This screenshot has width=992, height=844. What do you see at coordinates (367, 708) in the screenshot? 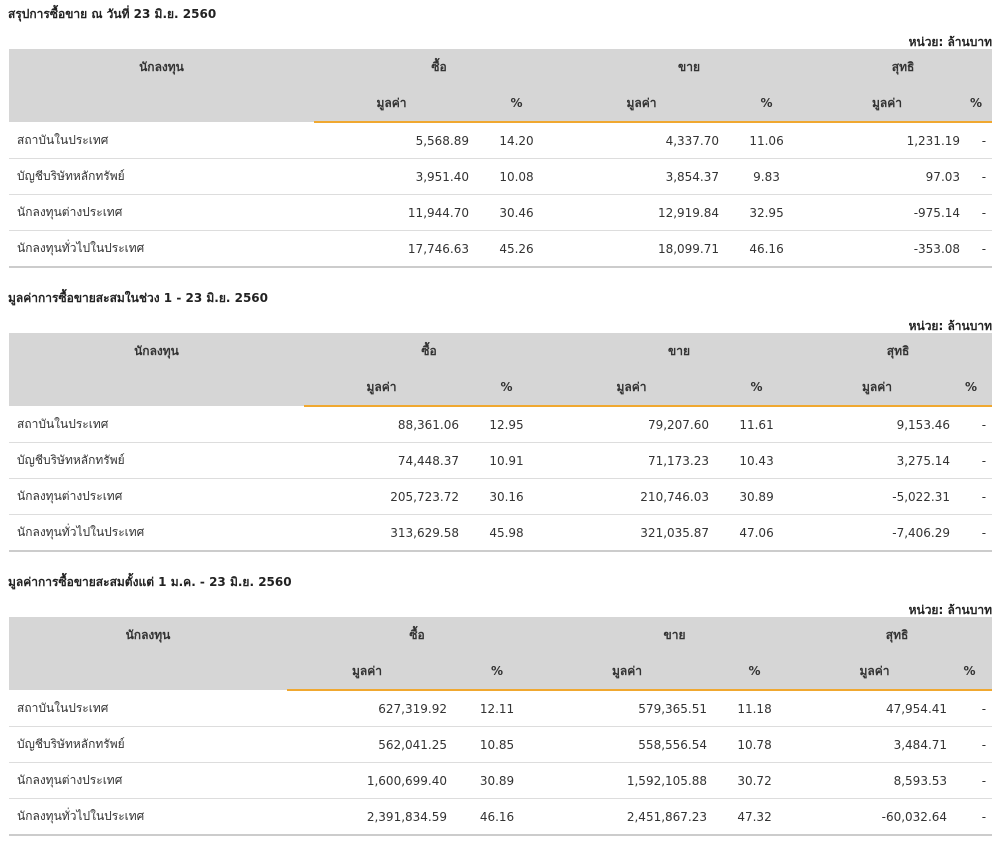
I see `buy-value: 627,319.92` at bounding box center [367, 708].